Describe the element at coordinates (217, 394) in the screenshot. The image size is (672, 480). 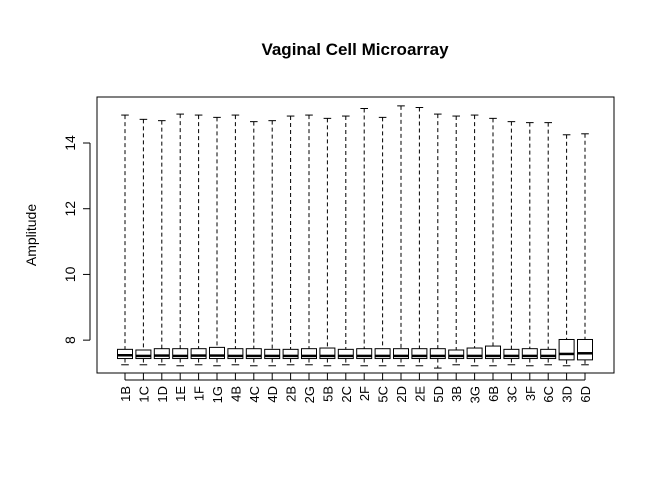
I see `x-tick-label: 1G` at that location.